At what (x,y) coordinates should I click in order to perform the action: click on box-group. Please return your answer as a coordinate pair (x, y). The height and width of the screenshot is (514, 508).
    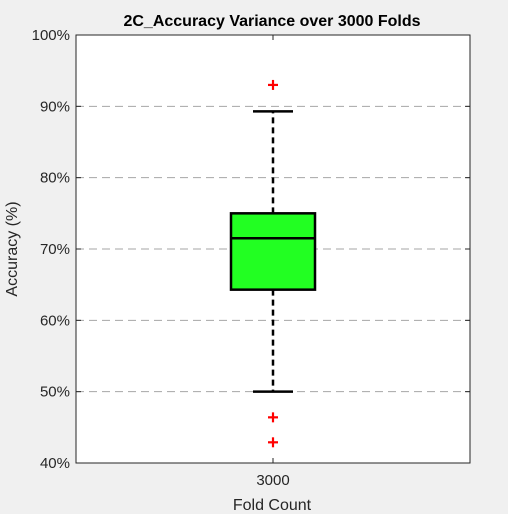
    Looking at the image, I should click on (273, 263).